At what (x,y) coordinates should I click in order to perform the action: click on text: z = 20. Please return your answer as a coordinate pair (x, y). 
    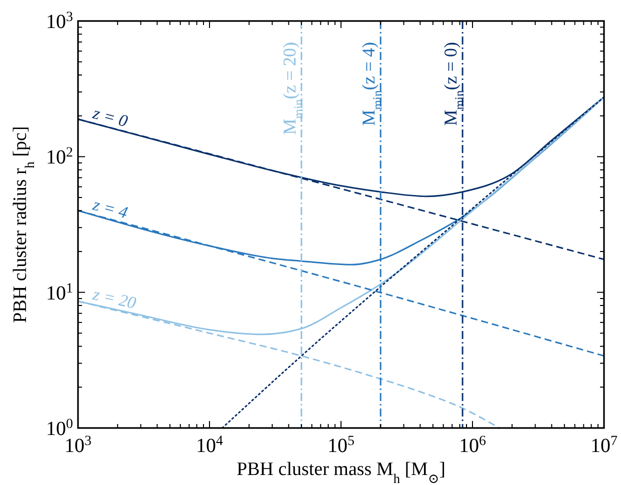
    Looking at the image, I should click on (114, 298).